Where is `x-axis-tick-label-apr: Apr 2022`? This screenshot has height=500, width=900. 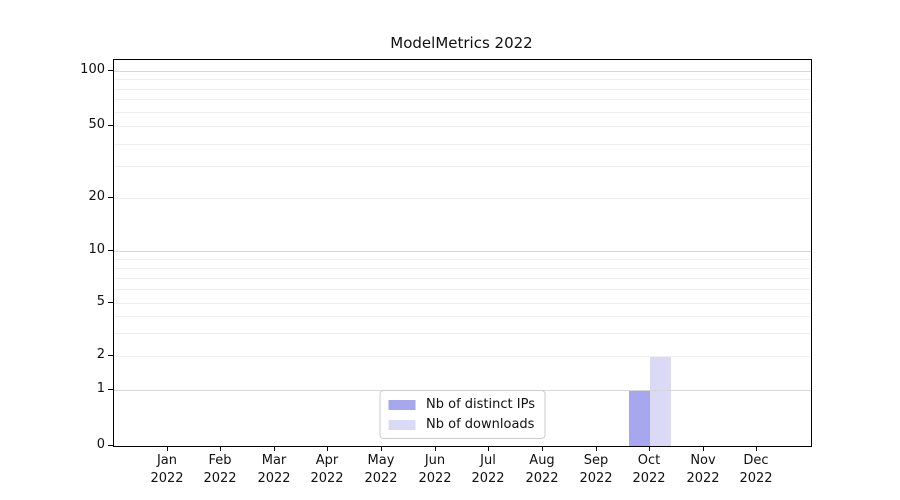
x-axis-tick-label-apr: Apr 2022 is located at coordinates (327, 470).